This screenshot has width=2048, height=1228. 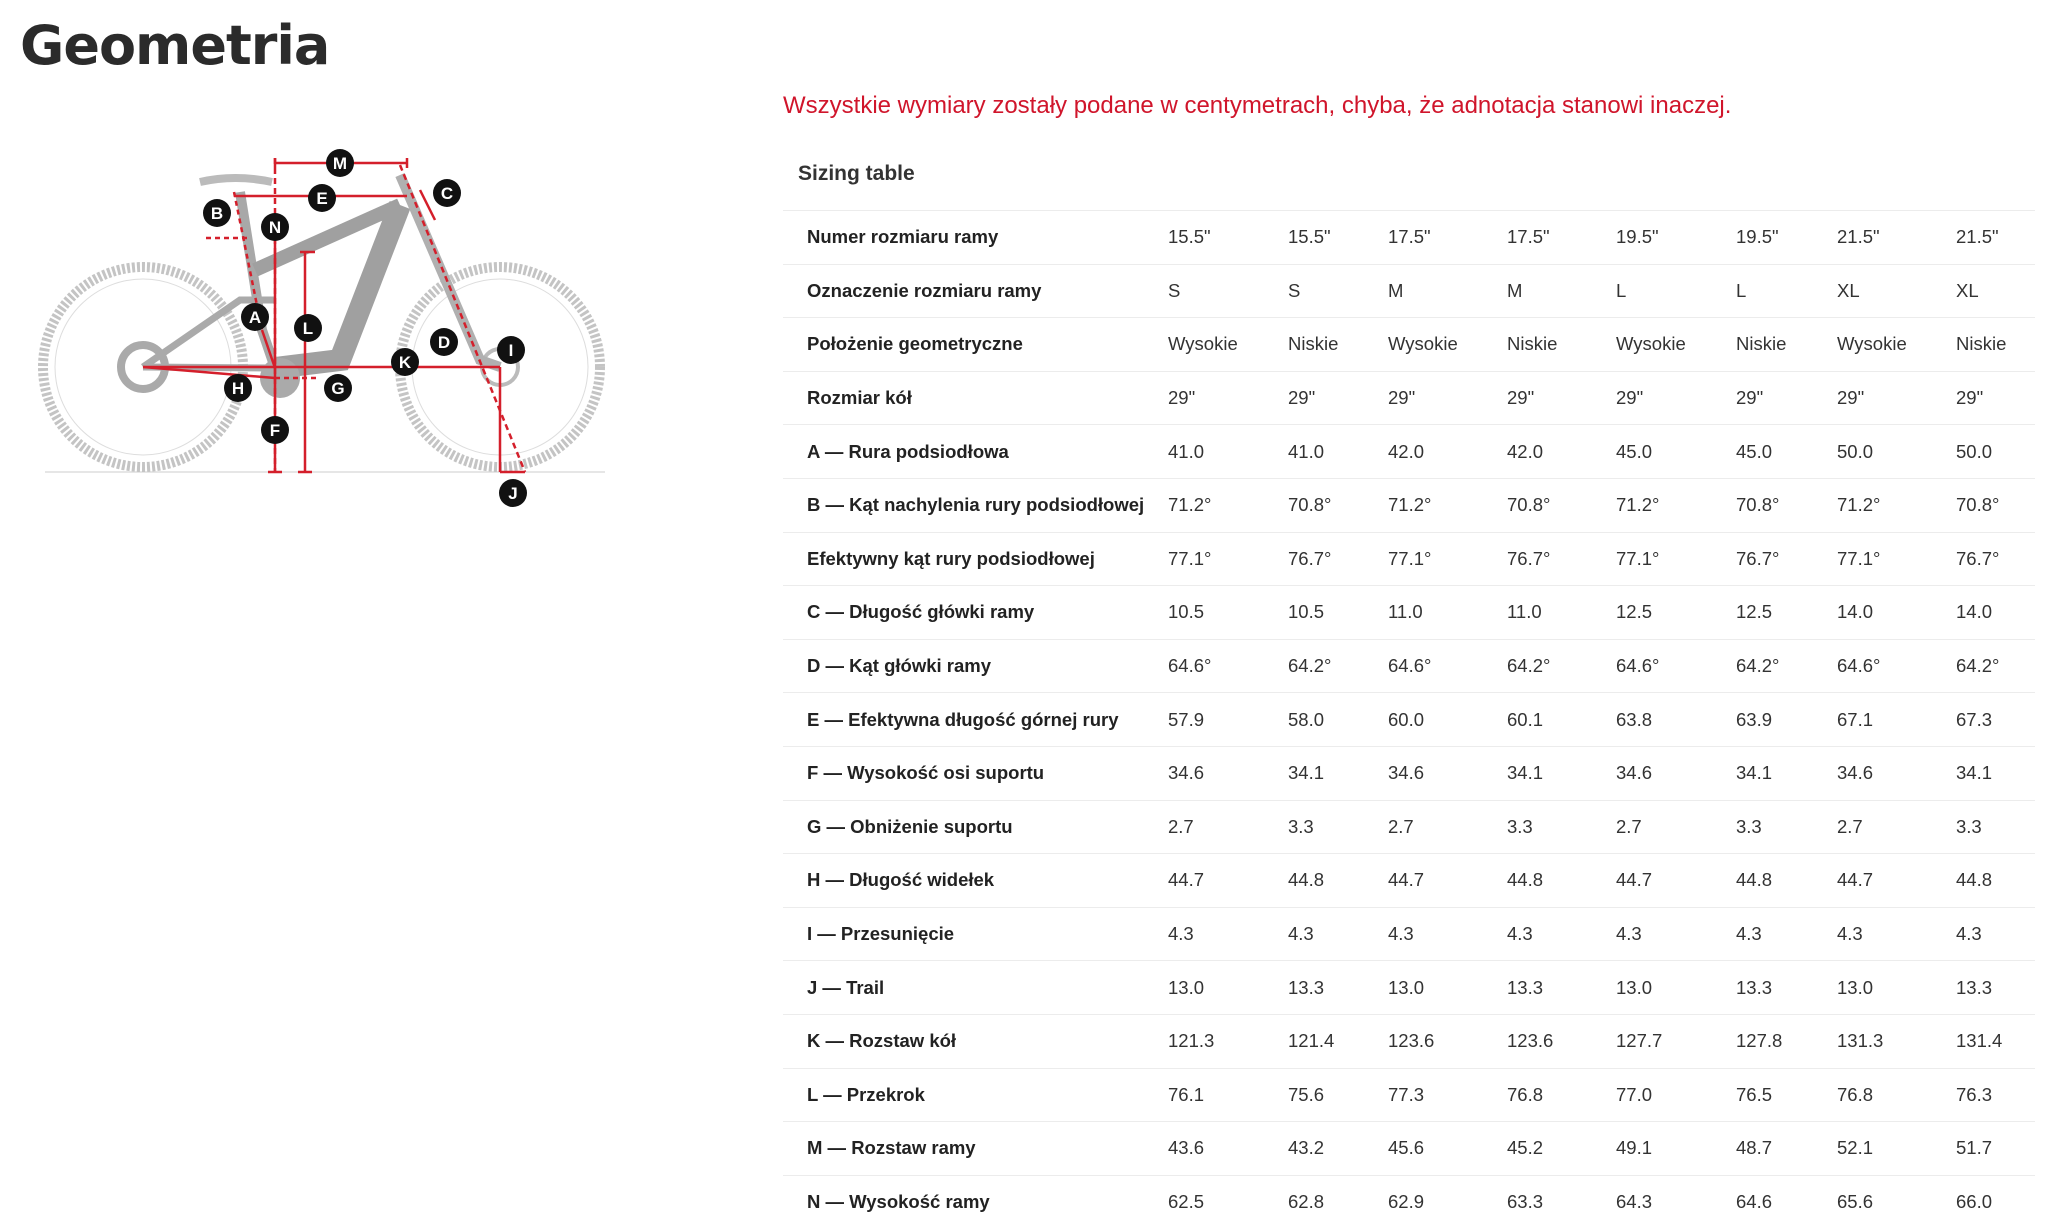 What do you see at coordinates (1561, 1148) in the screenshot?
I see `table-cell: 45.2` at bounding box center [1561, 1148].